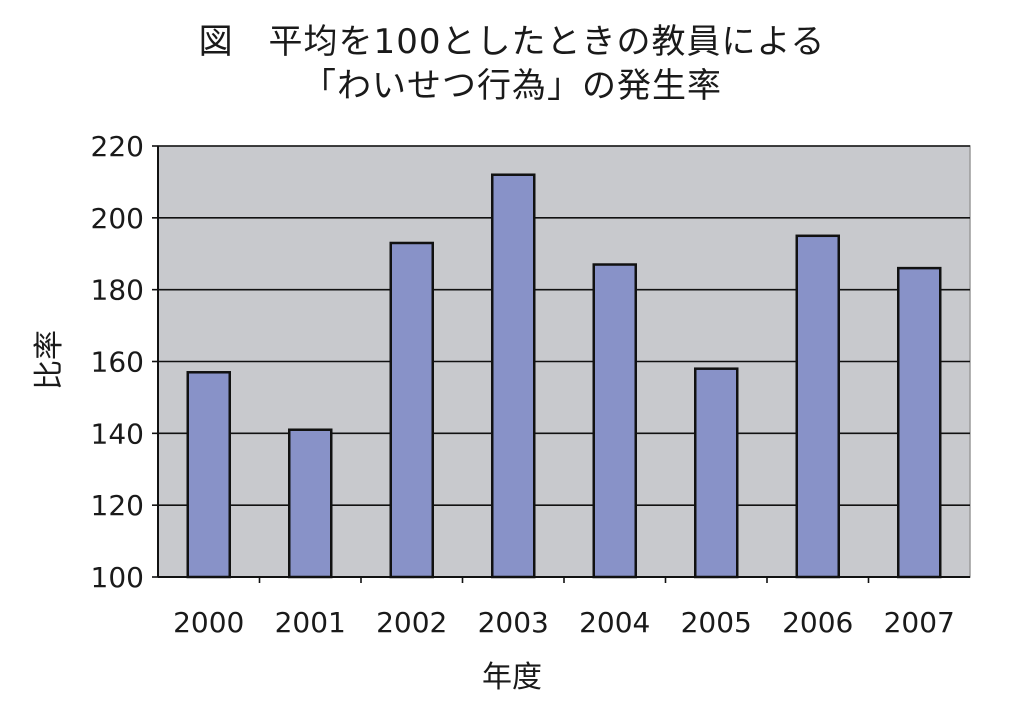  What do you see at coordinates (117, 433) in the screenshot?
I see `y-tick-label: 140` at bounding box center [117, 433].